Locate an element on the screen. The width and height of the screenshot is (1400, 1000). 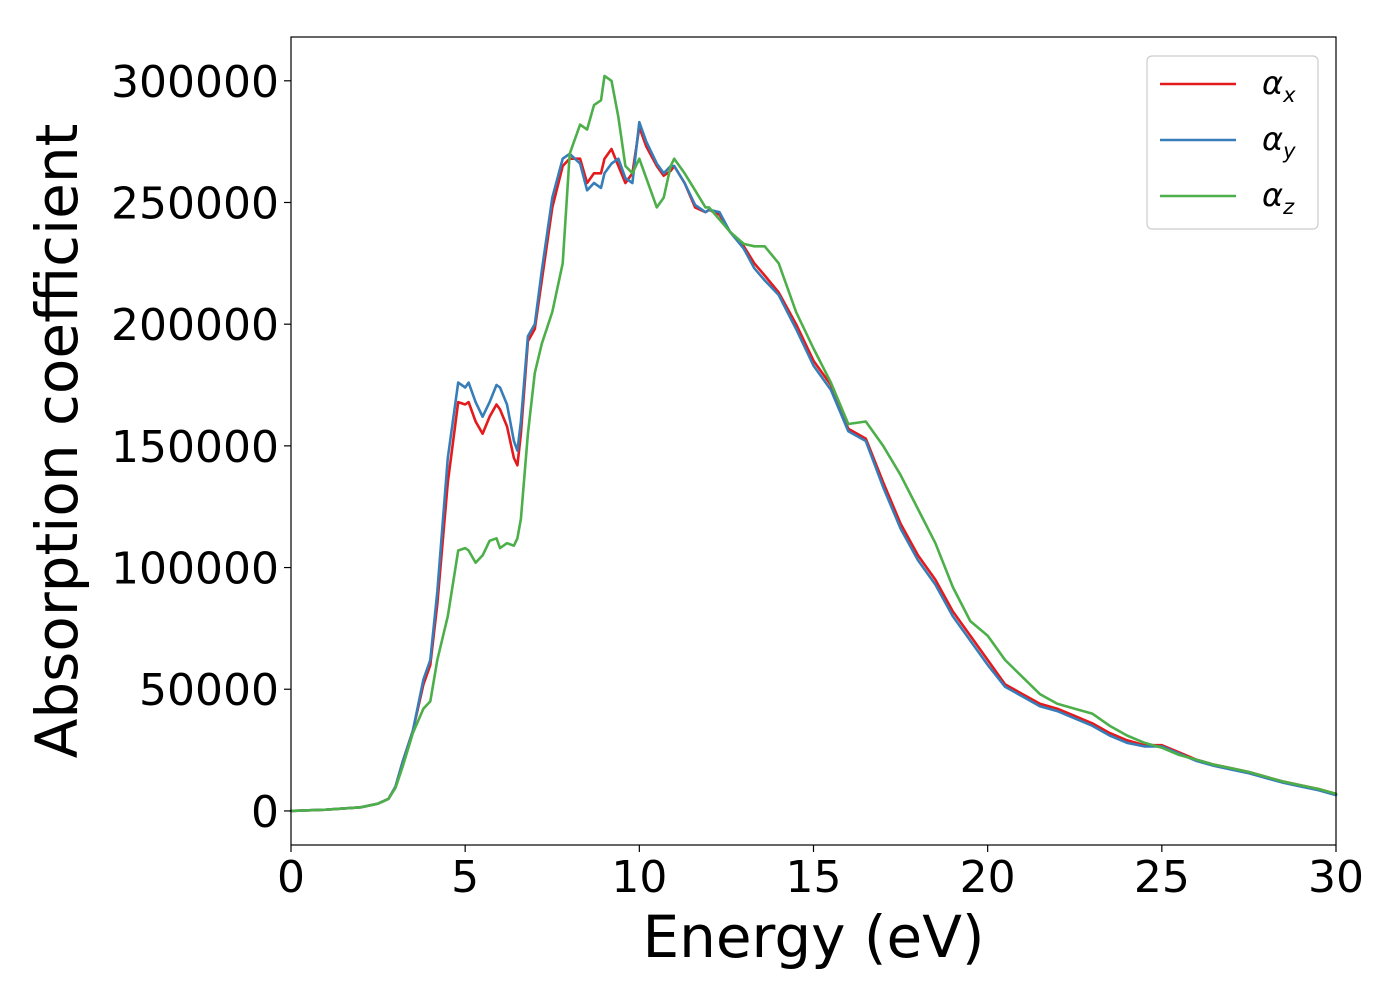
x-axis-ticks: 0 5 10 15 20 25 30 is located at coordinates (820, 874).